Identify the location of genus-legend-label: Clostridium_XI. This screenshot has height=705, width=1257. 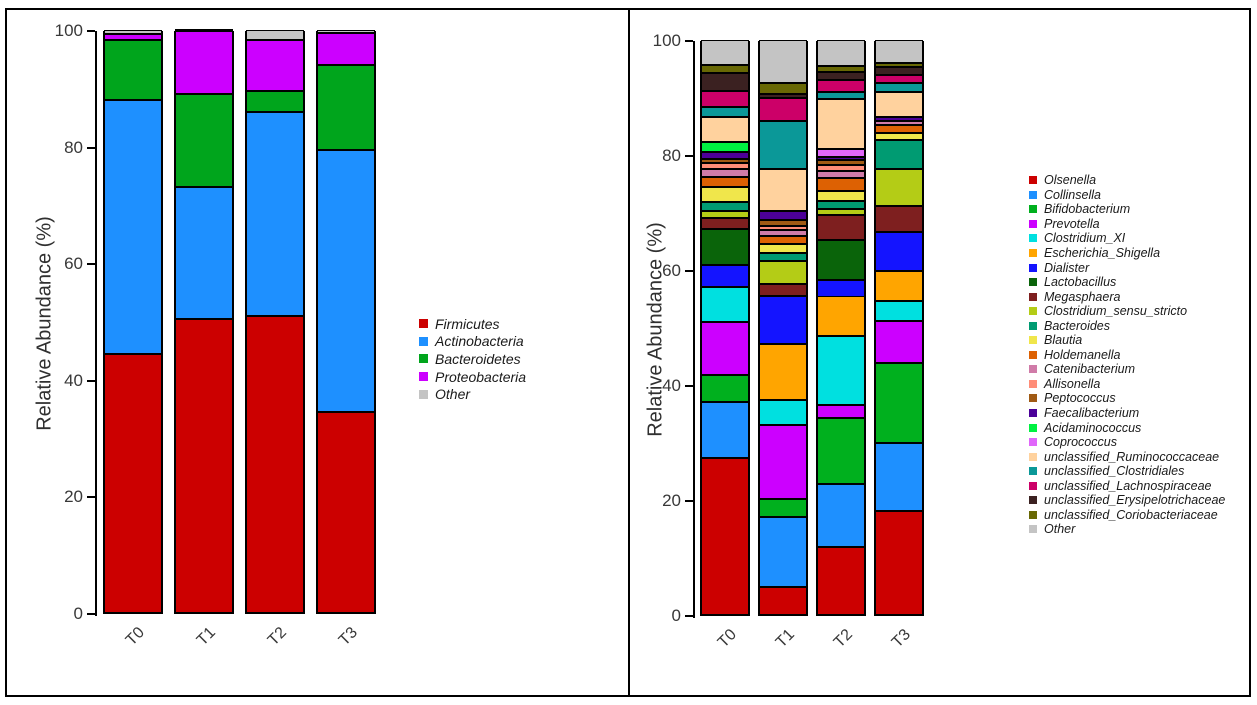
(1085, 238).